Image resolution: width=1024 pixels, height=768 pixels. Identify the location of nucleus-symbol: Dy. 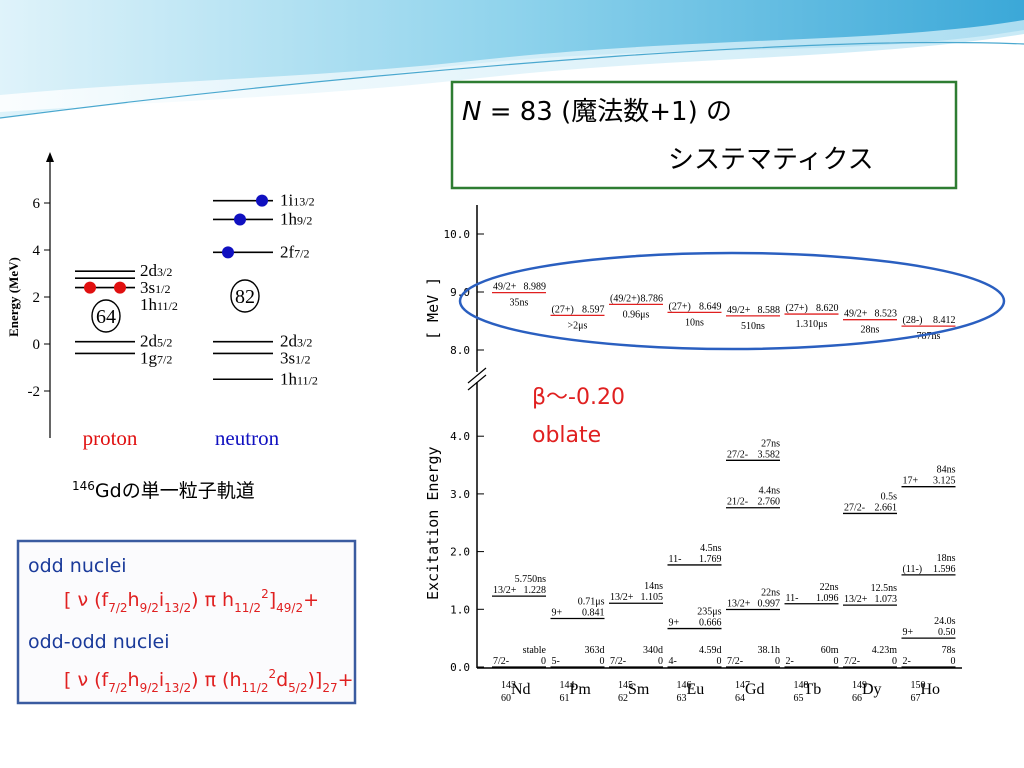
(872, 689).